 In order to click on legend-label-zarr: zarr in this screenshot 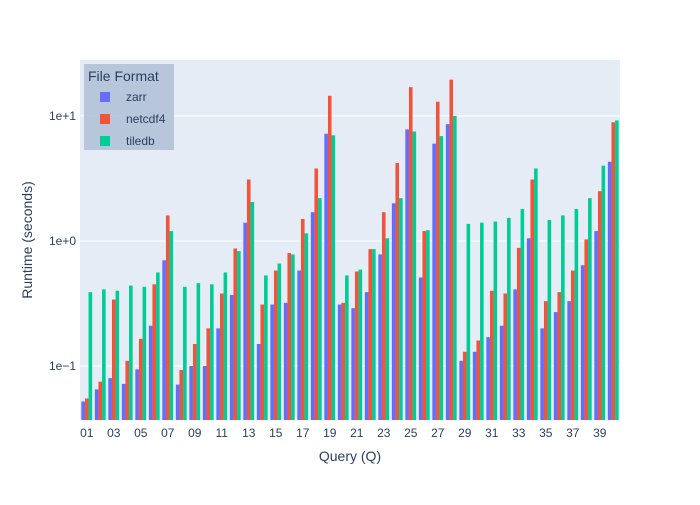, I will do `click(136, 97)`.